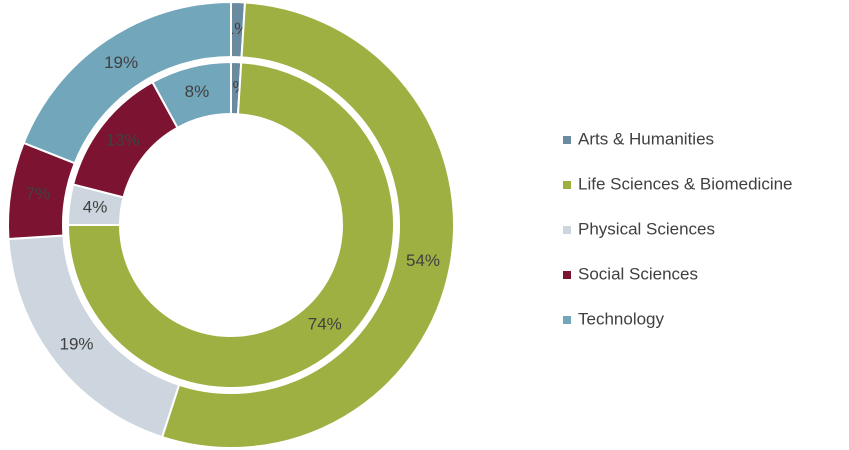 The width and height of the screenshot is (849, 450). What do you see at coordinates (646, 228) in the screenshot?
I see `legend-label: Physical Sciences` at bounding box center [646, 228].